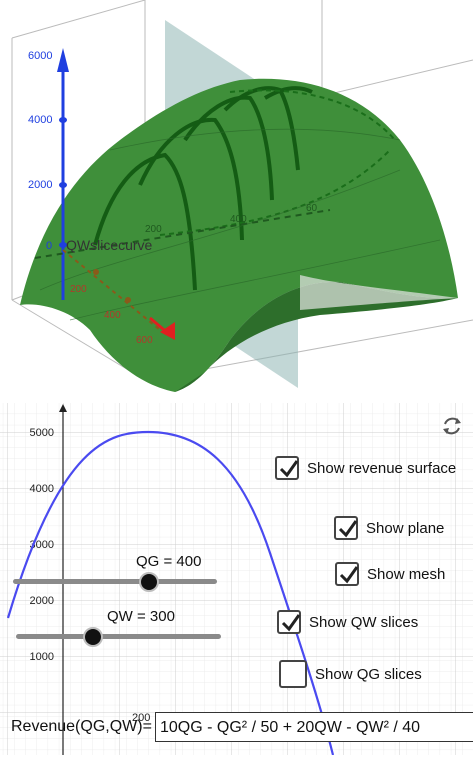  Describe the element at coordinates (236, 398) in the screenshot. I see `view-divider` at that location.